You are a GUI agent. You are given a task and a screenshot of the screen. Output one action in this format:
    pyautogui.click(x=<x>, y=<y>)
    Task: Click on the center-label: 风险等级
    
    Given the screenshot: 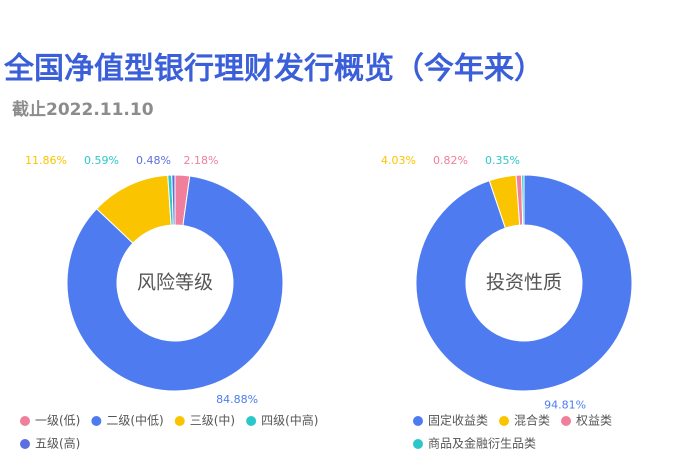 What is the action you would take?
    pyautogui.click(x=175, y=283)
    